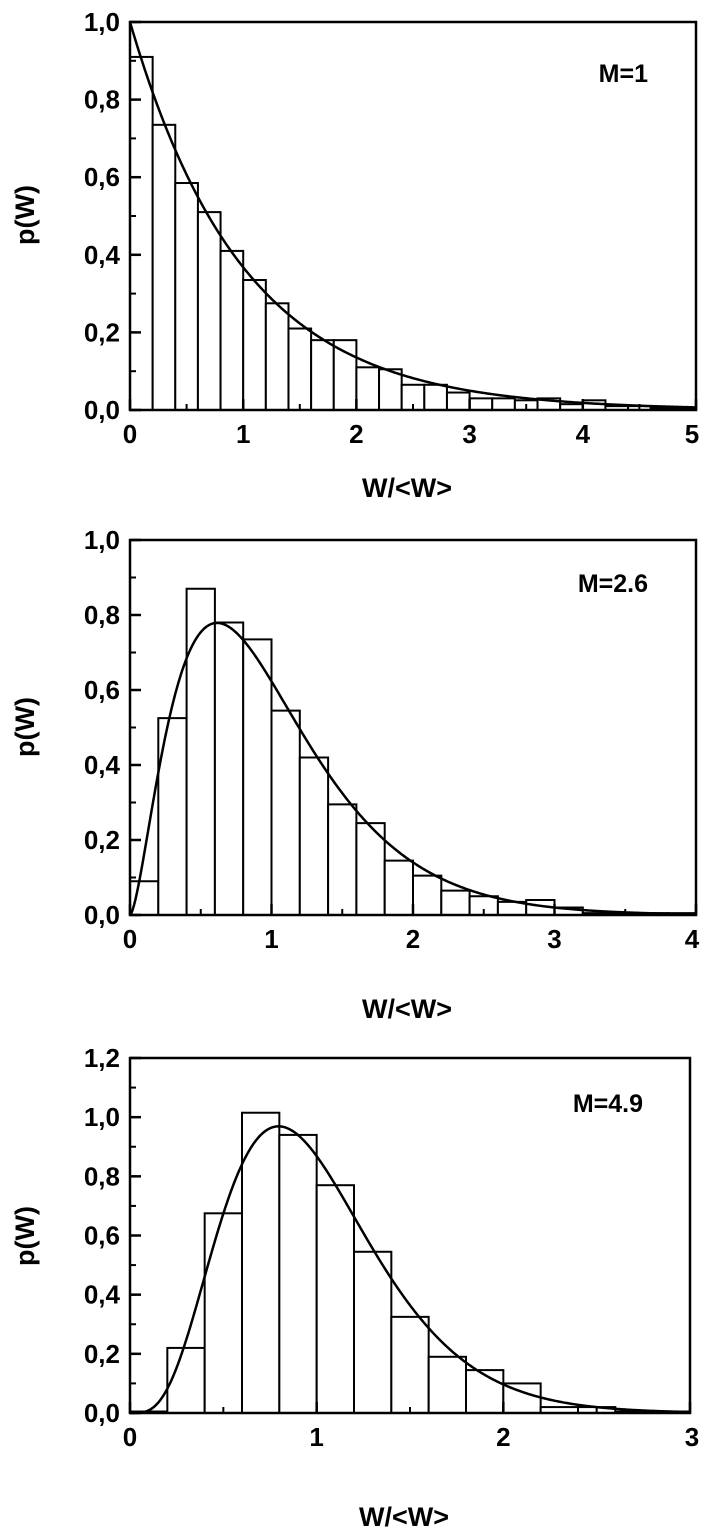  Describe the element at coordinates (692, 434) in the screenshot. I see `x-tick-label: 5` at that location.